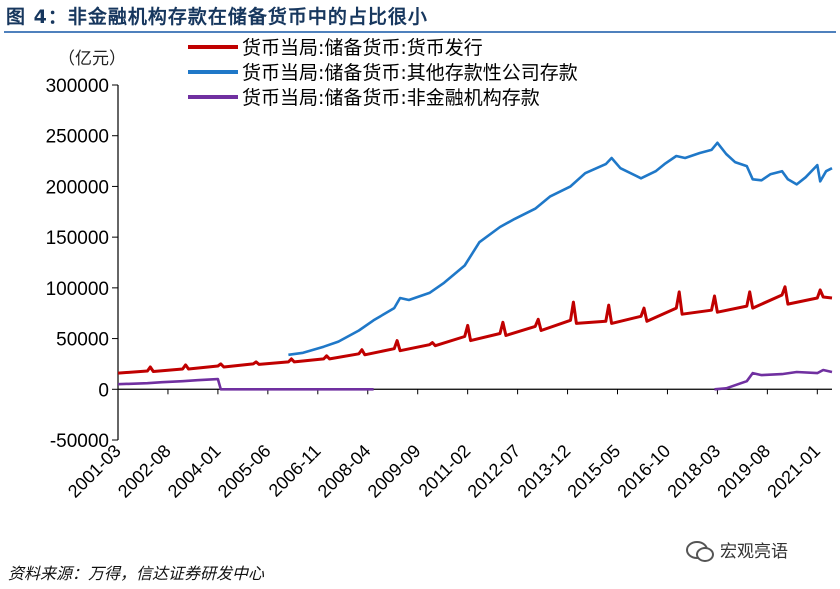  I want to click on x-tick-label: 2019-08, so click(743, 471).